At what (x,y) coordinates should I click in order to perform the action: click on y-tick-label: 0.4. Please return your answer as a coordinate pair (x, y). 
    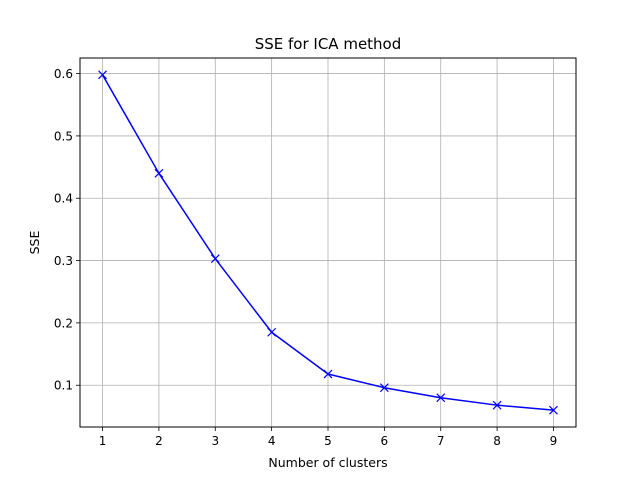
    Looking at the image, I should click on (63, 199).